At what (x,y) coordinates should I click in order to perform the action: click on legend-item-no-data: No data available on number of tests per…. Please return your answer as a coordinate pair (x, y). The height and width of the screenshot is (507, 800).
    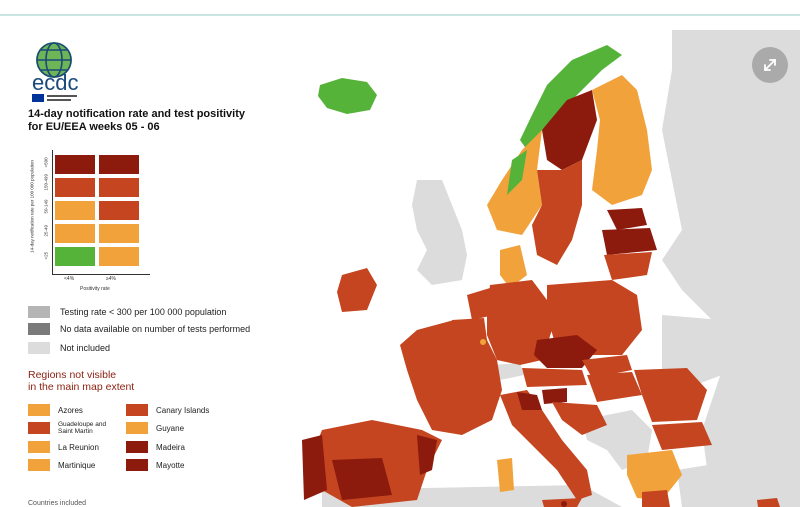
    Looking at the image, I should click on (139, 329).